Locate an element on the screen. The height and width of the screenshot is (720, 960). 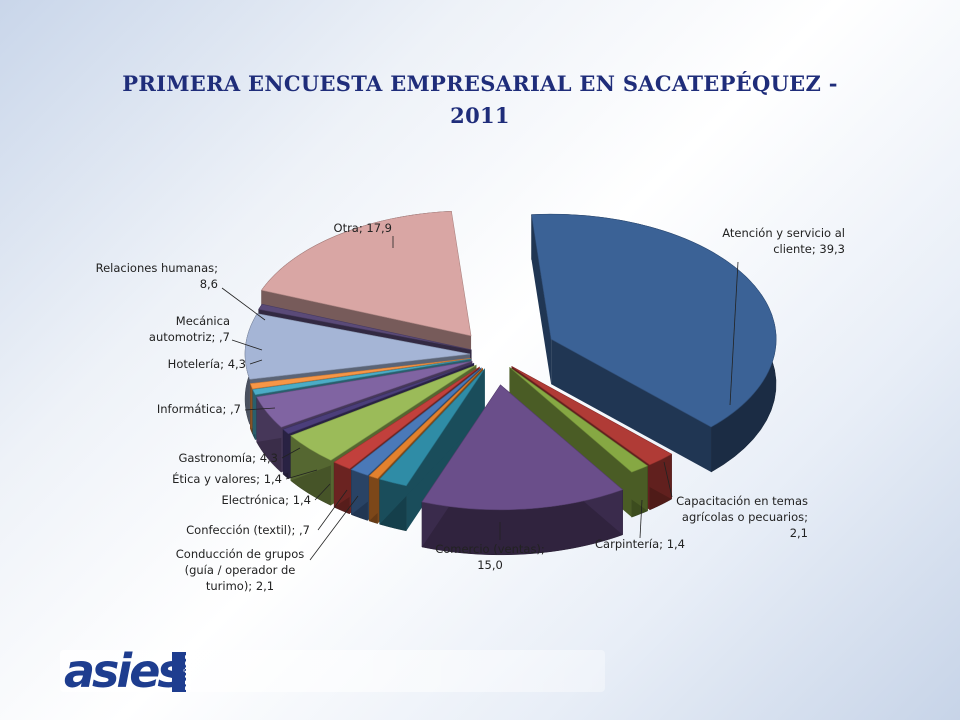
data-label-line: Mecánica is located at coordinates (203, 321).